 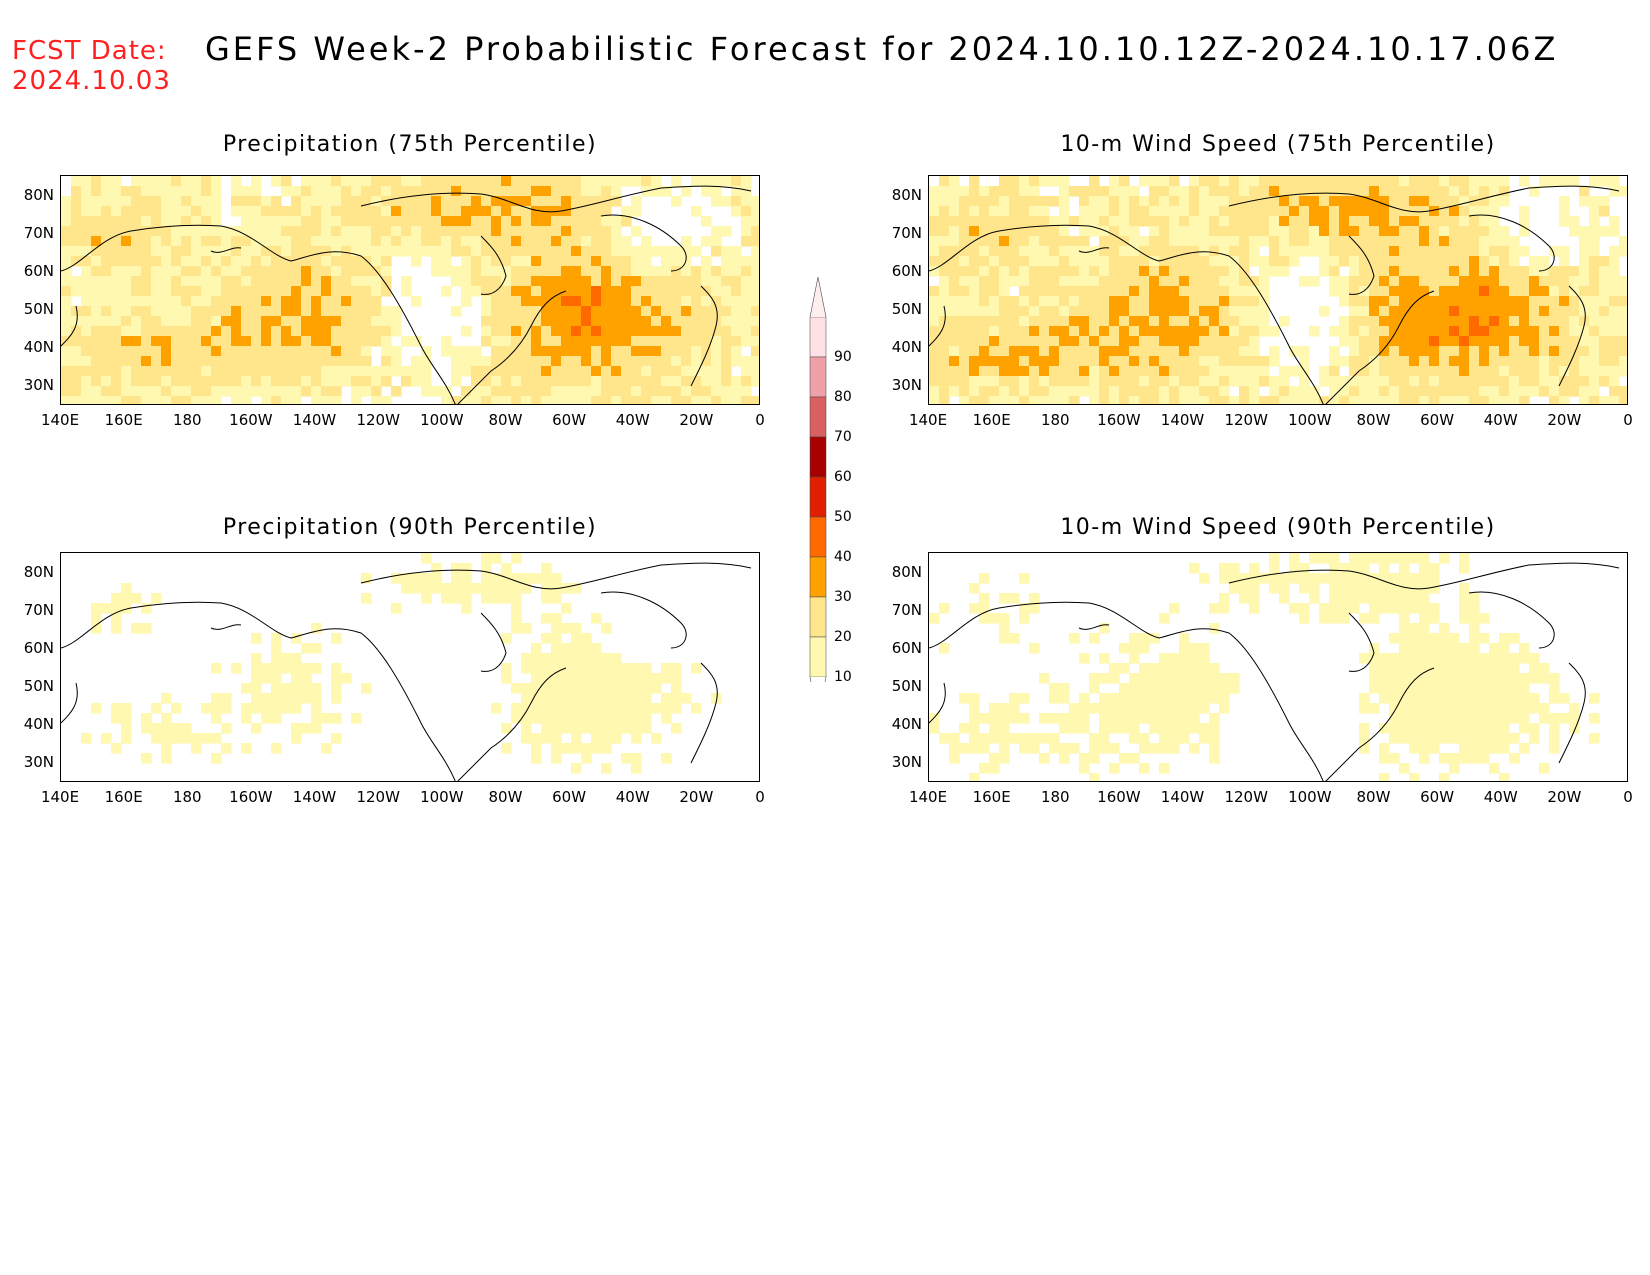 I want to click on colorbar-label: 30, so click(x=843, y=597).